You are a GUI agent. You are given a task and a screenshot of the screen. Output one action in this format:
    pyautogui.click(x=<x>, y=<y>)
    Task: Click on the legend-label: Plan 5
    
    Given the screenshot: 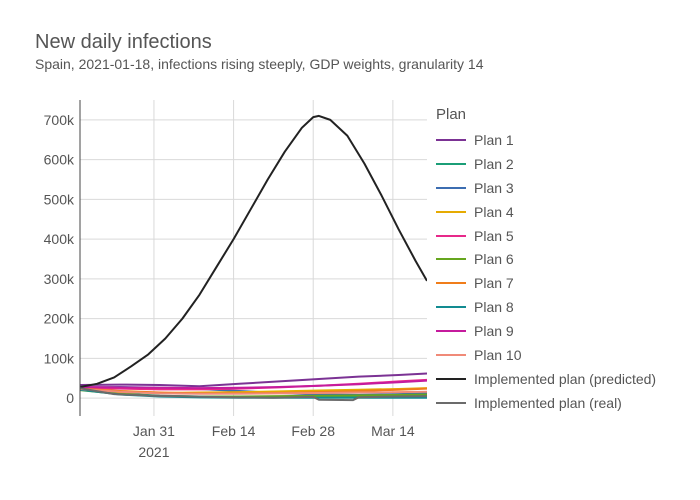 What is the action you would take?
    pyautogui.click(x=494, y=235)
    